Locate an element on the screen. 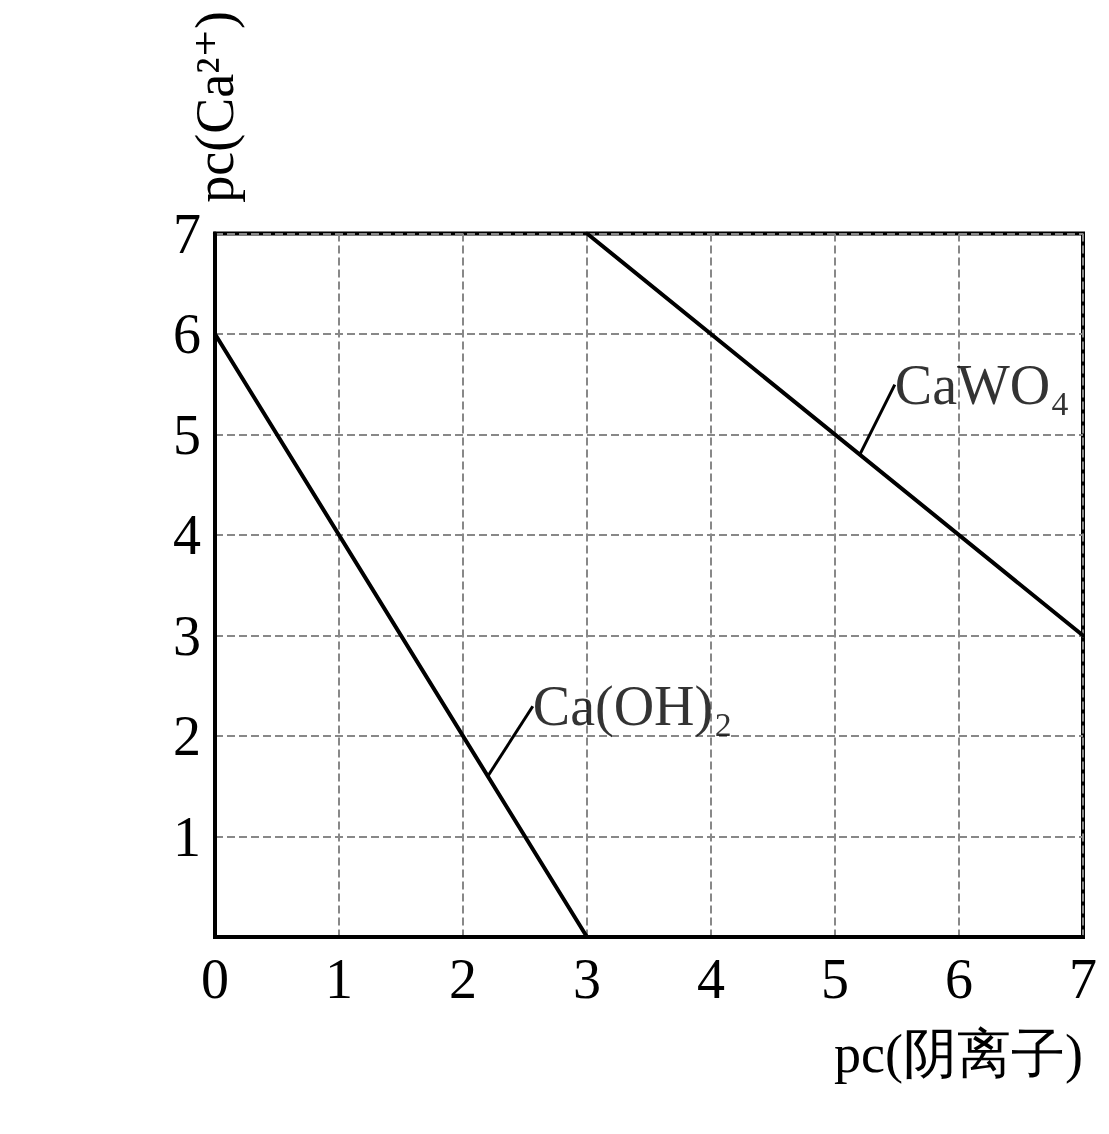 The image size is (1109, 1134). y-tick-label: 2 is located at coordinates (187, 736).